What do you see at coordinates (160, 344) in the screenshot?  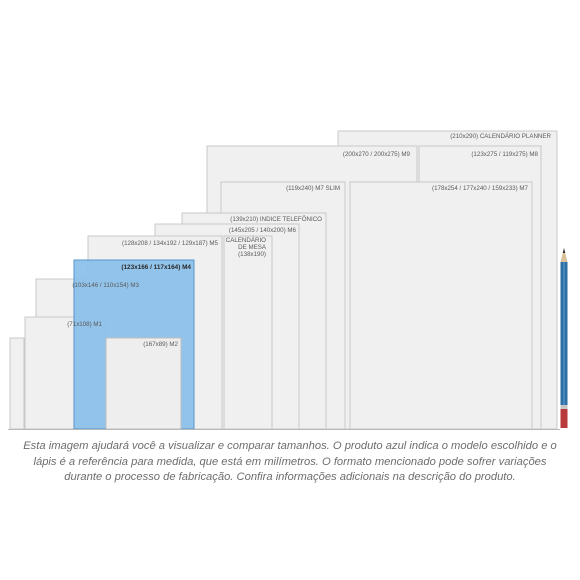 I see `label-m2: (167x89) M2` at bounding box center [160, 344].